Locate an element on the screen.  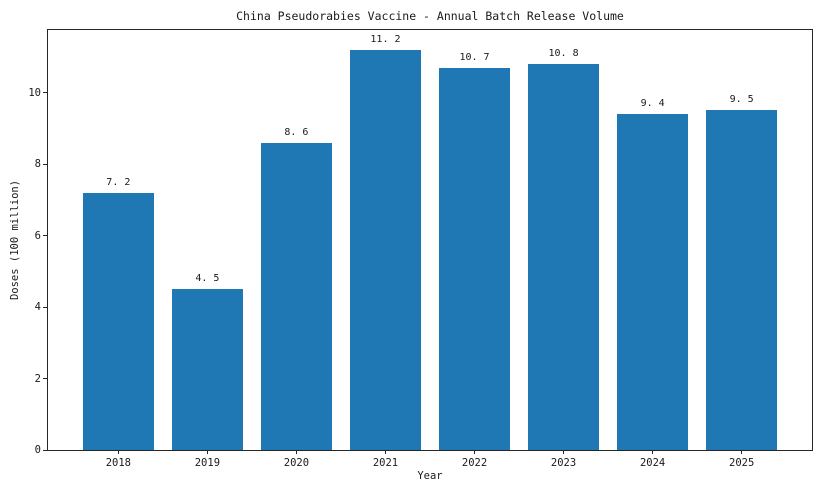
y-tick-label: 10 is located at coordinates (34, 92).